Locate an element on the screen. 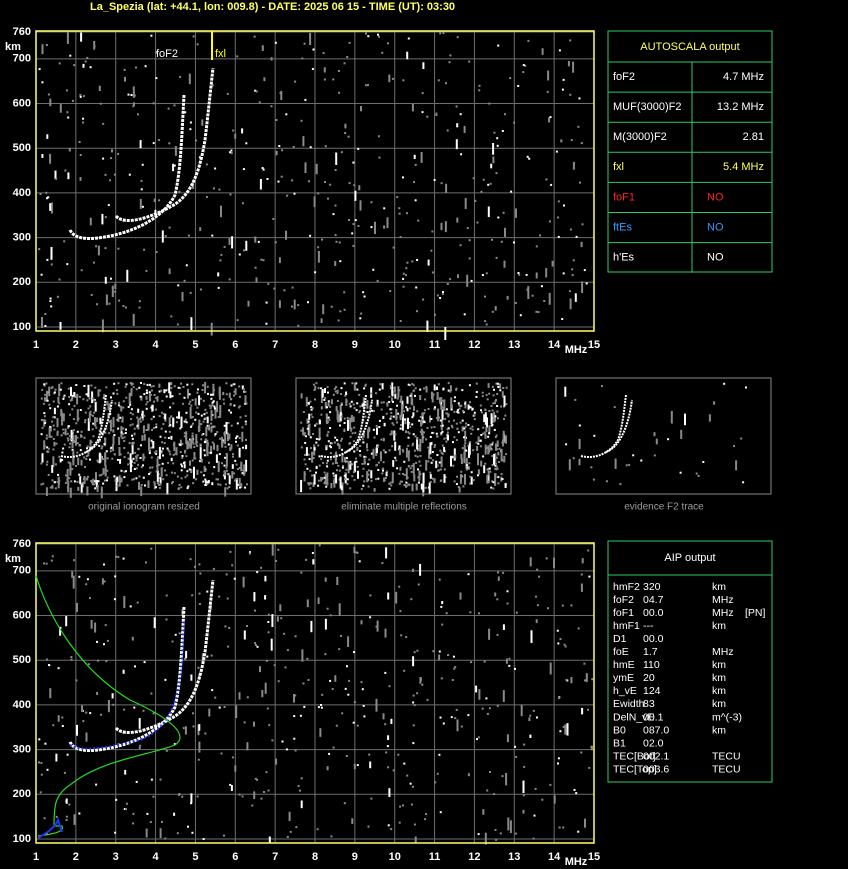 The width and height of the screenshot is (848, 869). y-tick-label: 100 is located at coordinates (22, 327).